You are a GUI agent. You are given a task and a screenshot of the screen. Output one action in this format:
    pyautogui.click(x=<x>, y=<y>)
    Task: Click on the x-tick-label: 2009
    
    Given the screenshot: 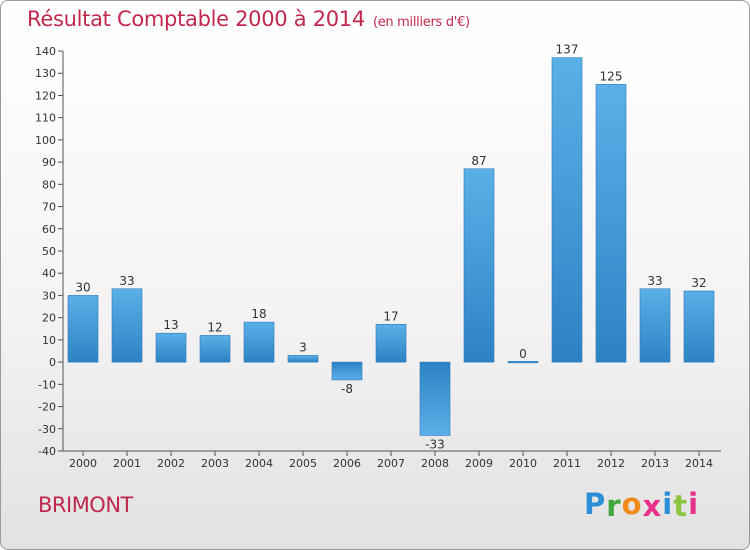 What is the action you would take?
    pyautogui.click(x=479, y=463)
    